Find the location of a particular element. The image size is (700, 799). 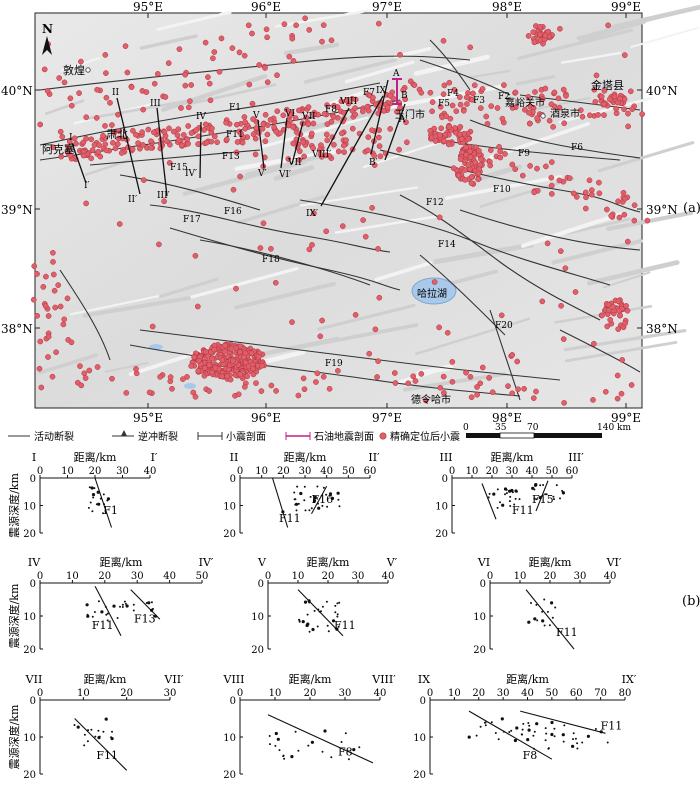

section-start-label: V is located at coordinates (262, 562).